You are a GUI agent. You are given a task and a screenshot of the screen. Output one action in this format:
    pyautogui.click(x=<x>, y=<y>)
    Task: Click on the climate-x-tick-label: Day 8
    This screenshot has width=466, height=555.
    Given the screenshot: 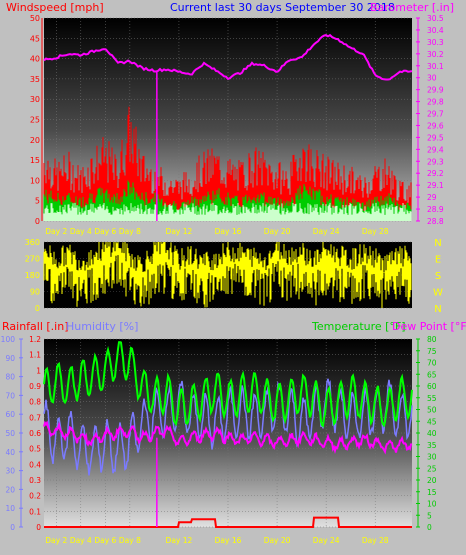 What is the action you would take?
    pyautogui.click(x=130, y=540)
    